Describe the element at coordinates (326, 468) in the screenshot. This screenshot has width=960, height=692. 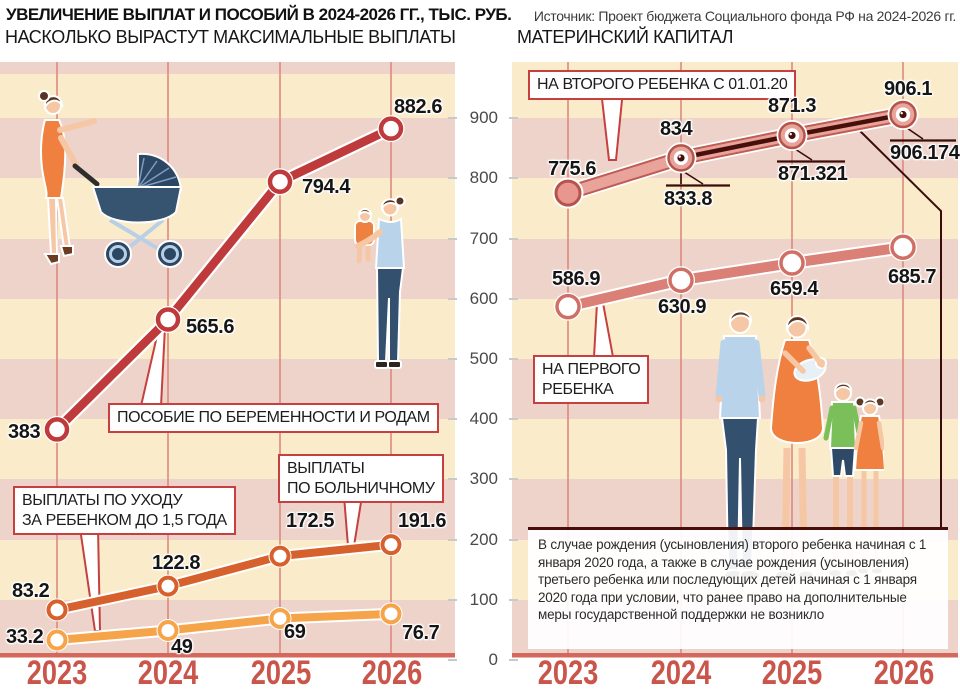
I see `callout-box-sickpay-line1: ВЫПЛАТЫ` at that location.